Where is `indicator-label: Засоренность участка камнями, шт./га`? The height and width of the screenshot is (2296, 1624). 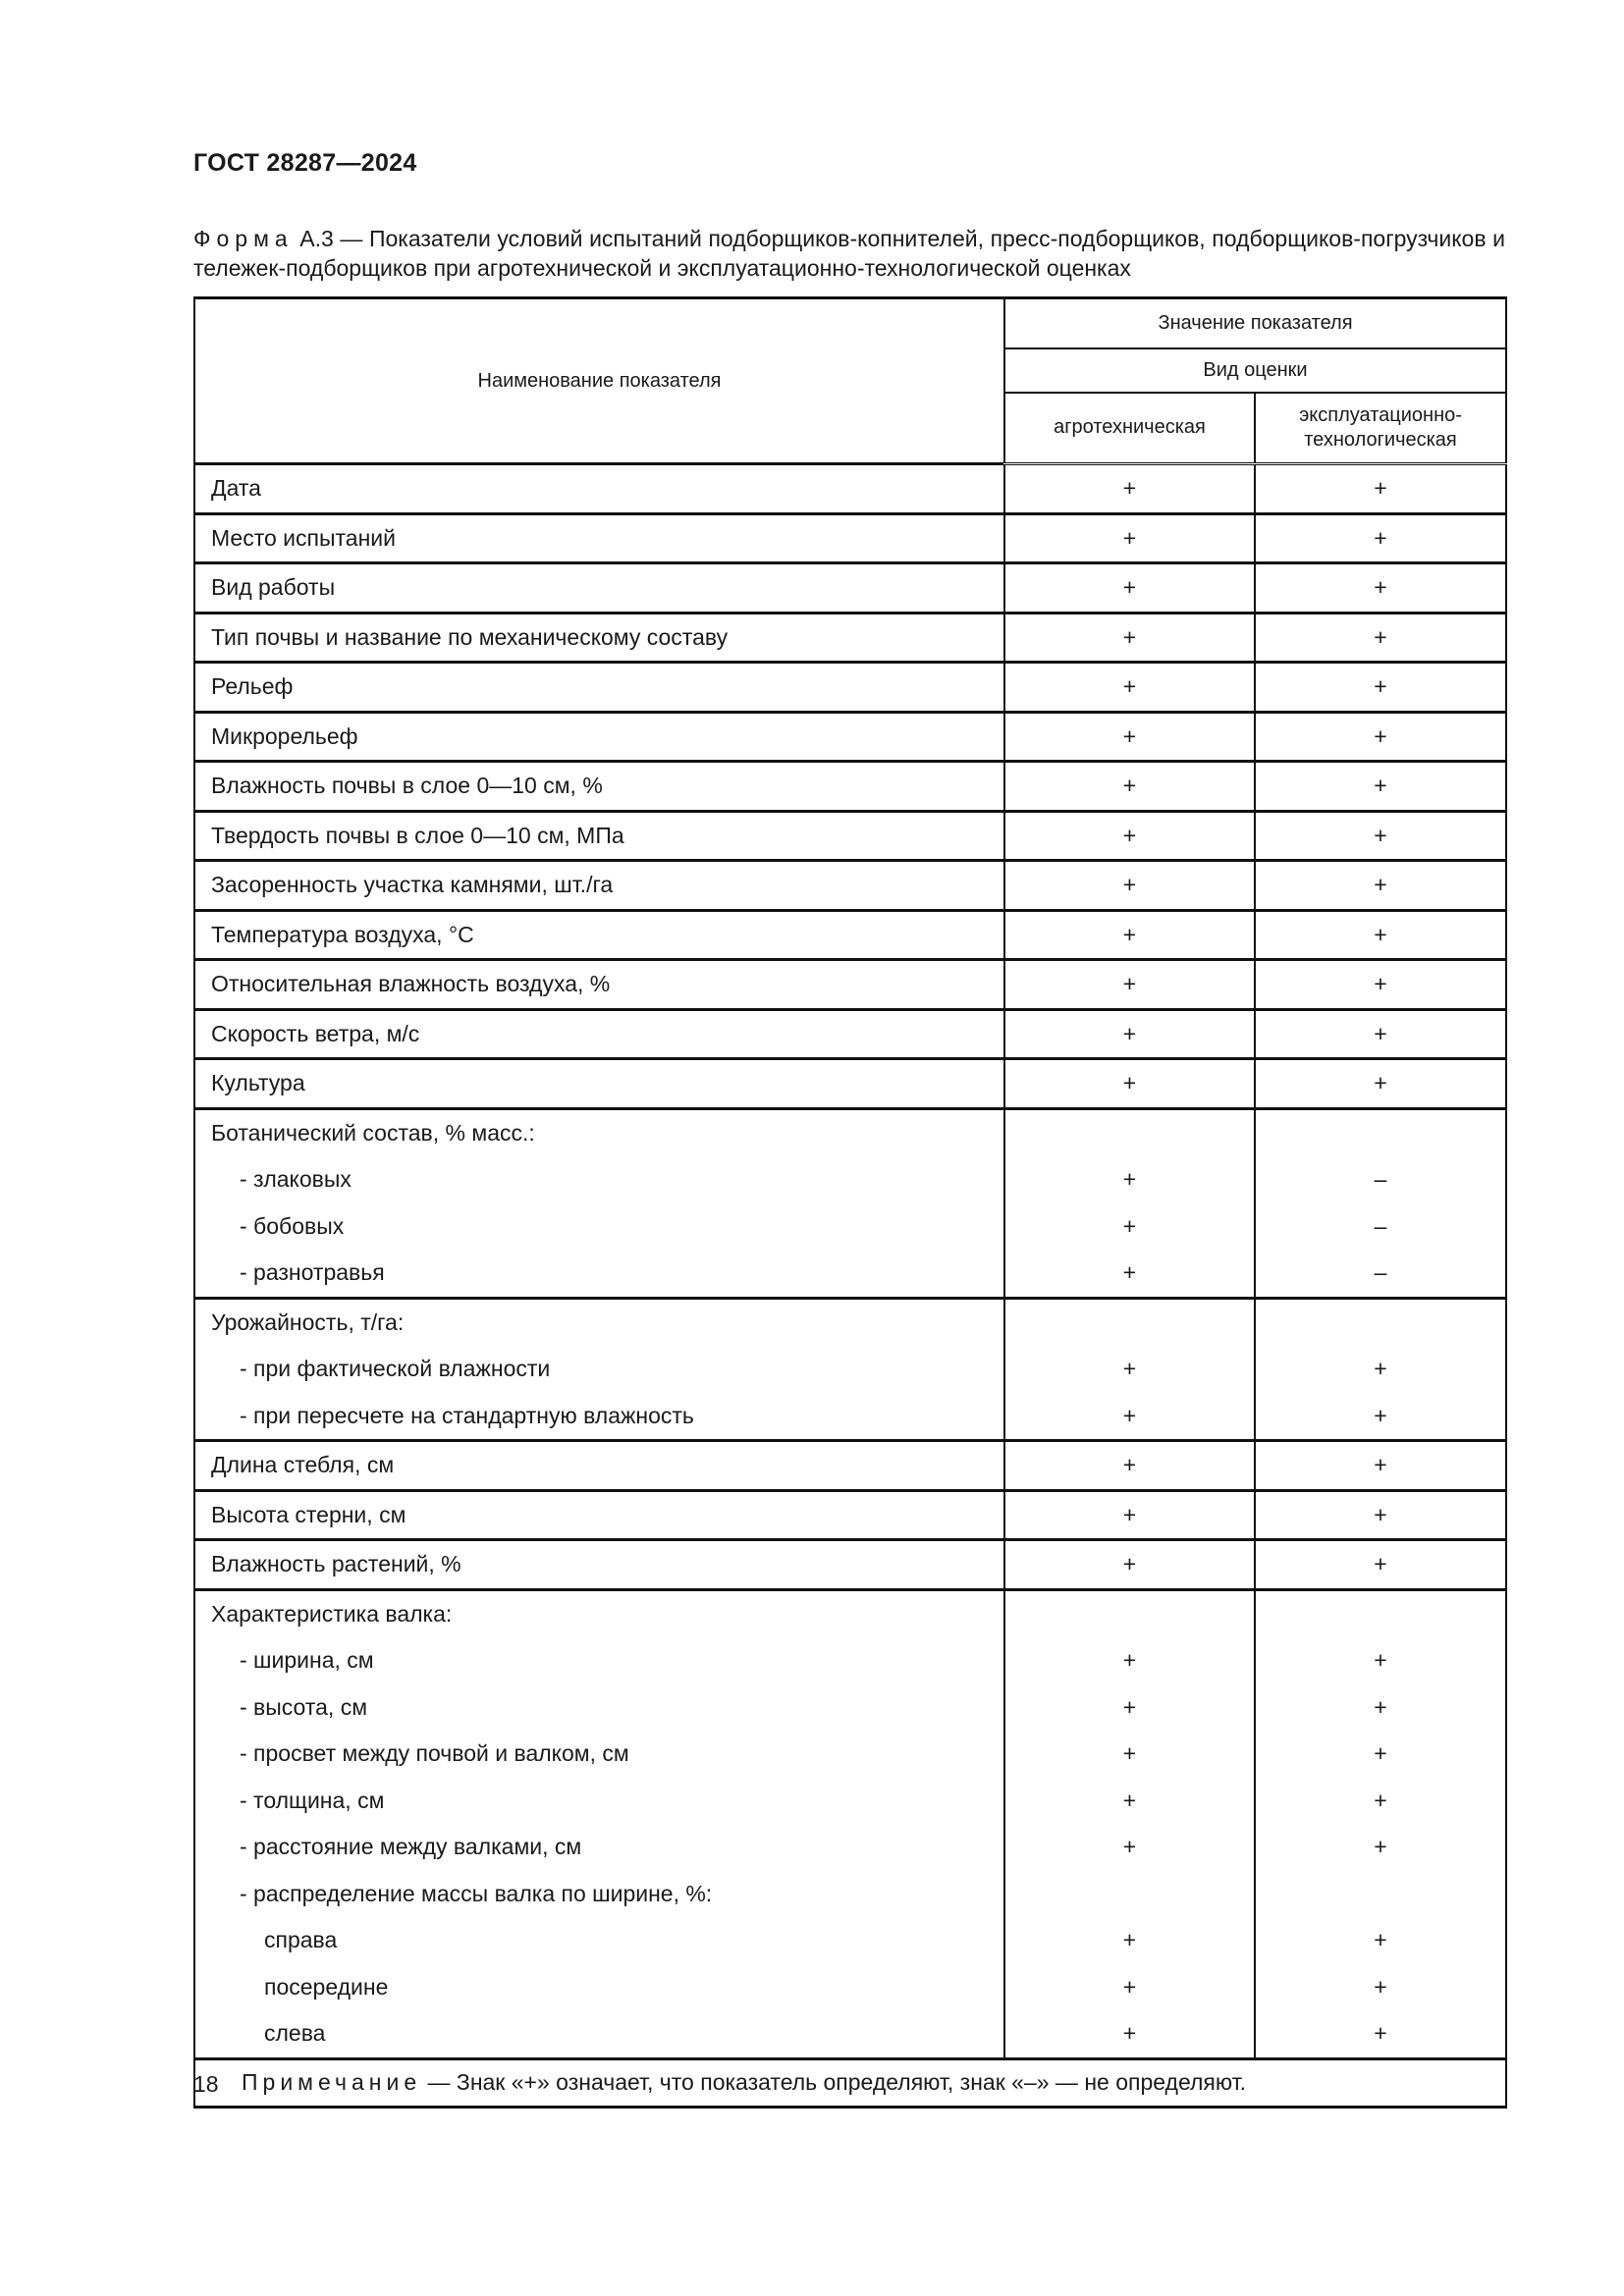
indicator-label: Засоренность участка камнями, шт./га is located at coordinates (412, 885).